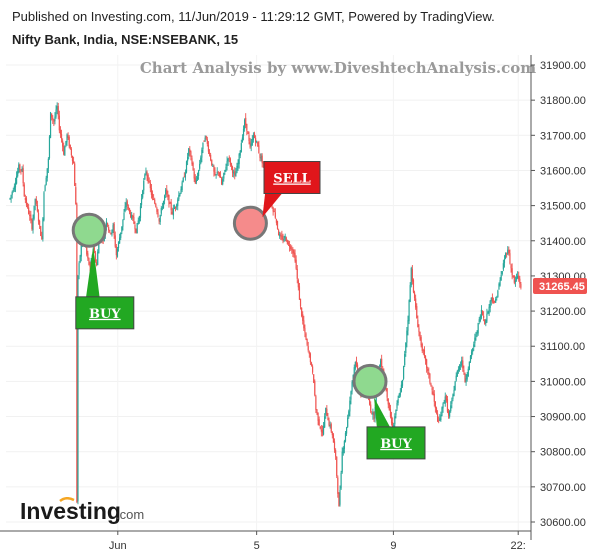 The height and width of the screenshot is (558, 600). Describe the element at coordinates (563, 418) in the screenshot. I see `price-tick-label: 30900.00` at that location.